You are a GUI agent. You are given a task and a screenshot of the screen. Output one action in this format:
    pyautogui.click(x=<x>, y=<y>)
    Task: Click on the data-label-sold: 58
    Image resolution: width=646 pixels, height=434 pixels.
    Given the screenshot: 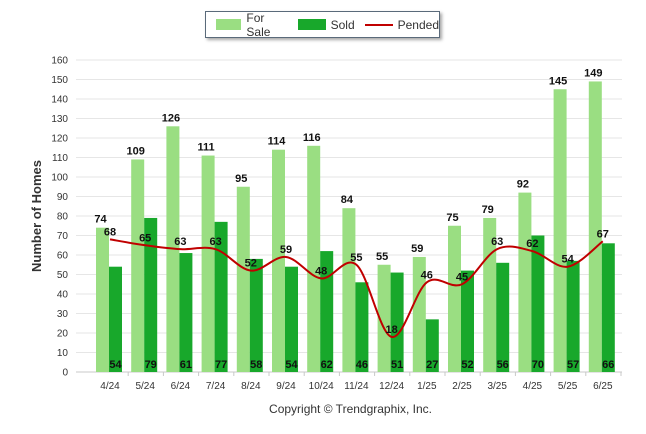 What is the action you would take?
    pyautogui.click(x=256, y=365)
    